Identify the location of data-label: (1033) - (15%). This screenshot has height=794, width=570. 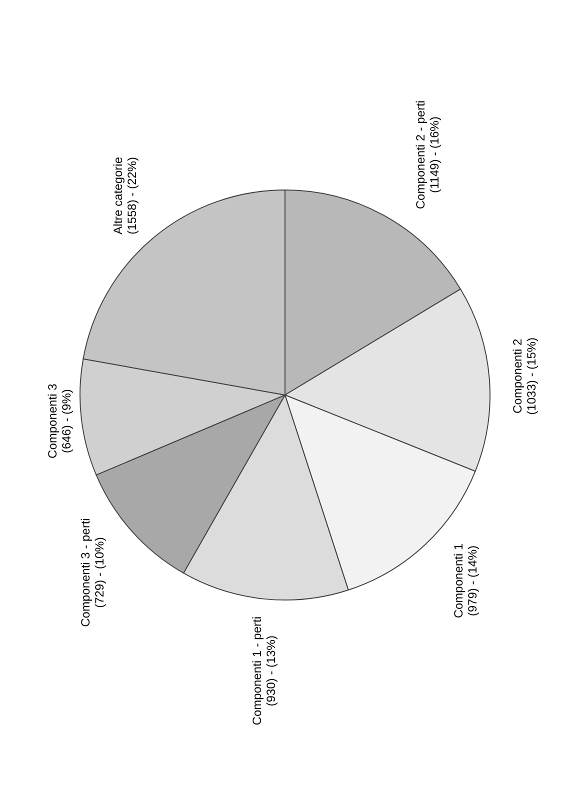
(531, 376).